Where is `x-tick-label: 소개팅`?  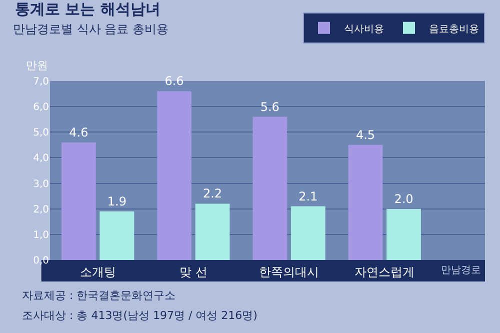 x-tick-label: 소개팅 is located at coordinates (98, 272).